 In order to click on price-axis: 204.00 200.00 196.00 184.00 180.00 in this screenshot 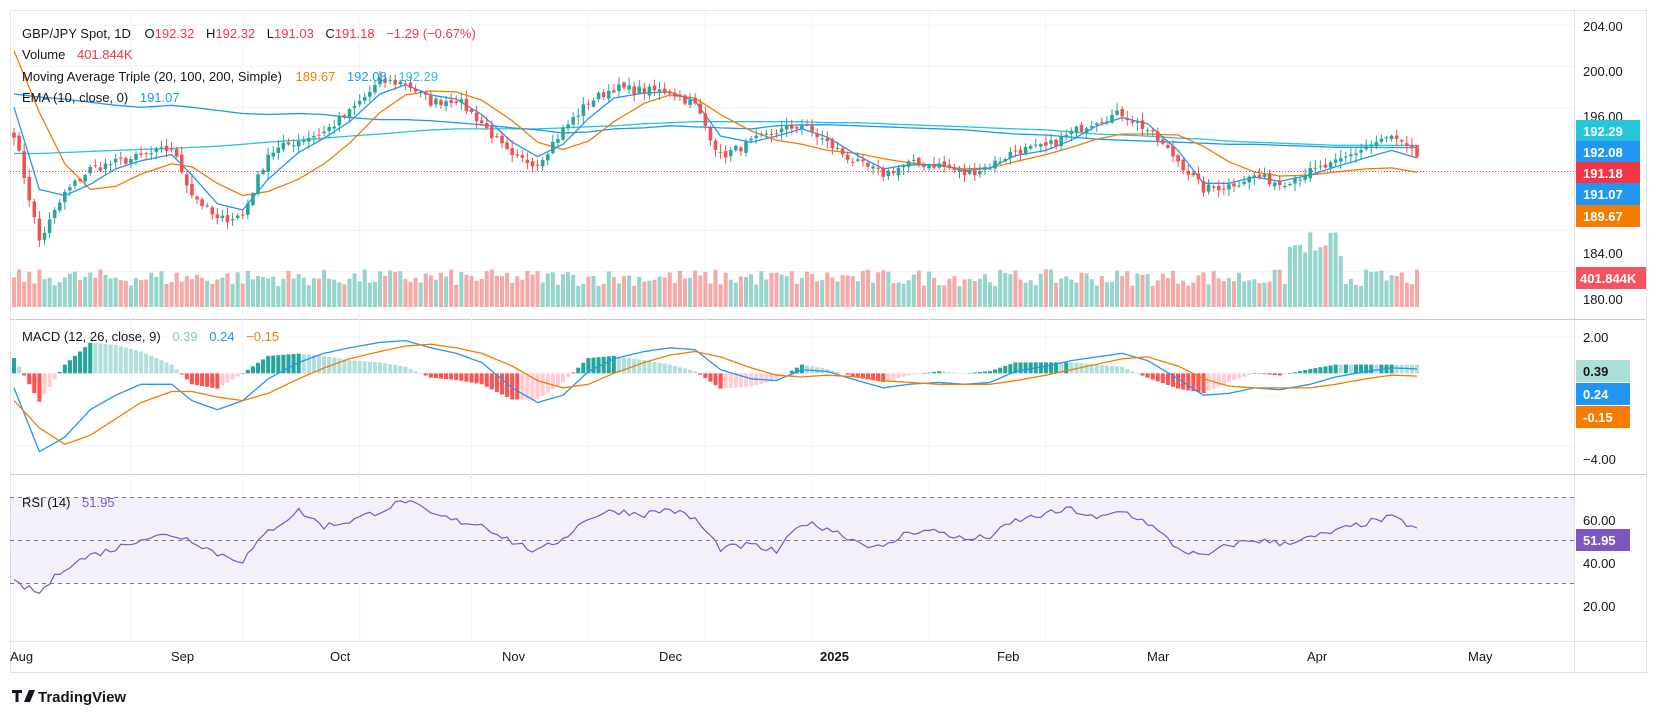, I will do `click(1603, 163)`.